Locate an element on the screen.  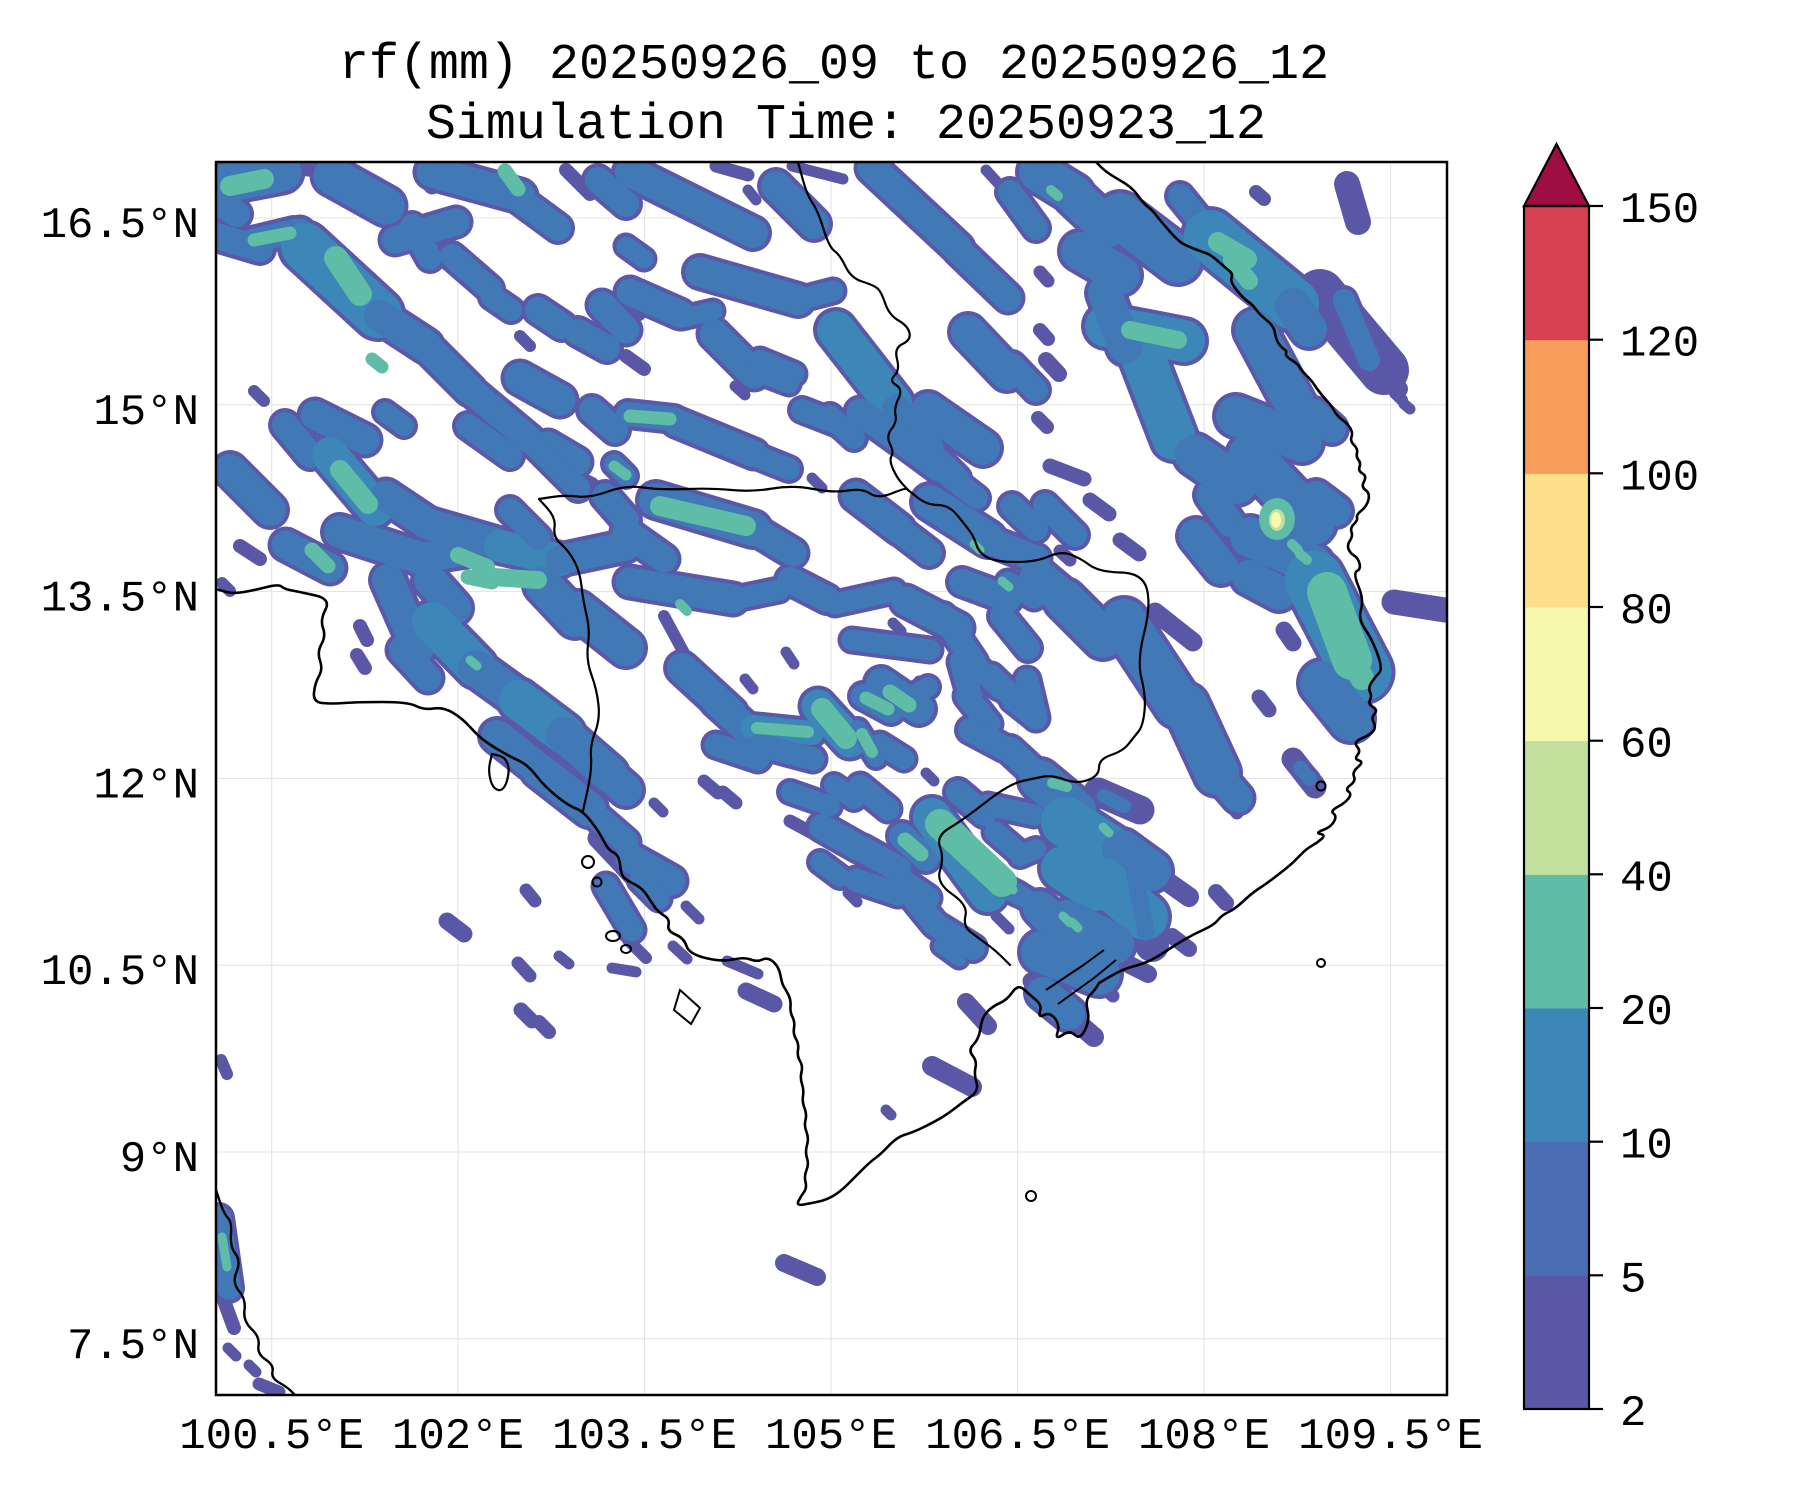
svg-text: 15°N is located at coordinates (146, 413).